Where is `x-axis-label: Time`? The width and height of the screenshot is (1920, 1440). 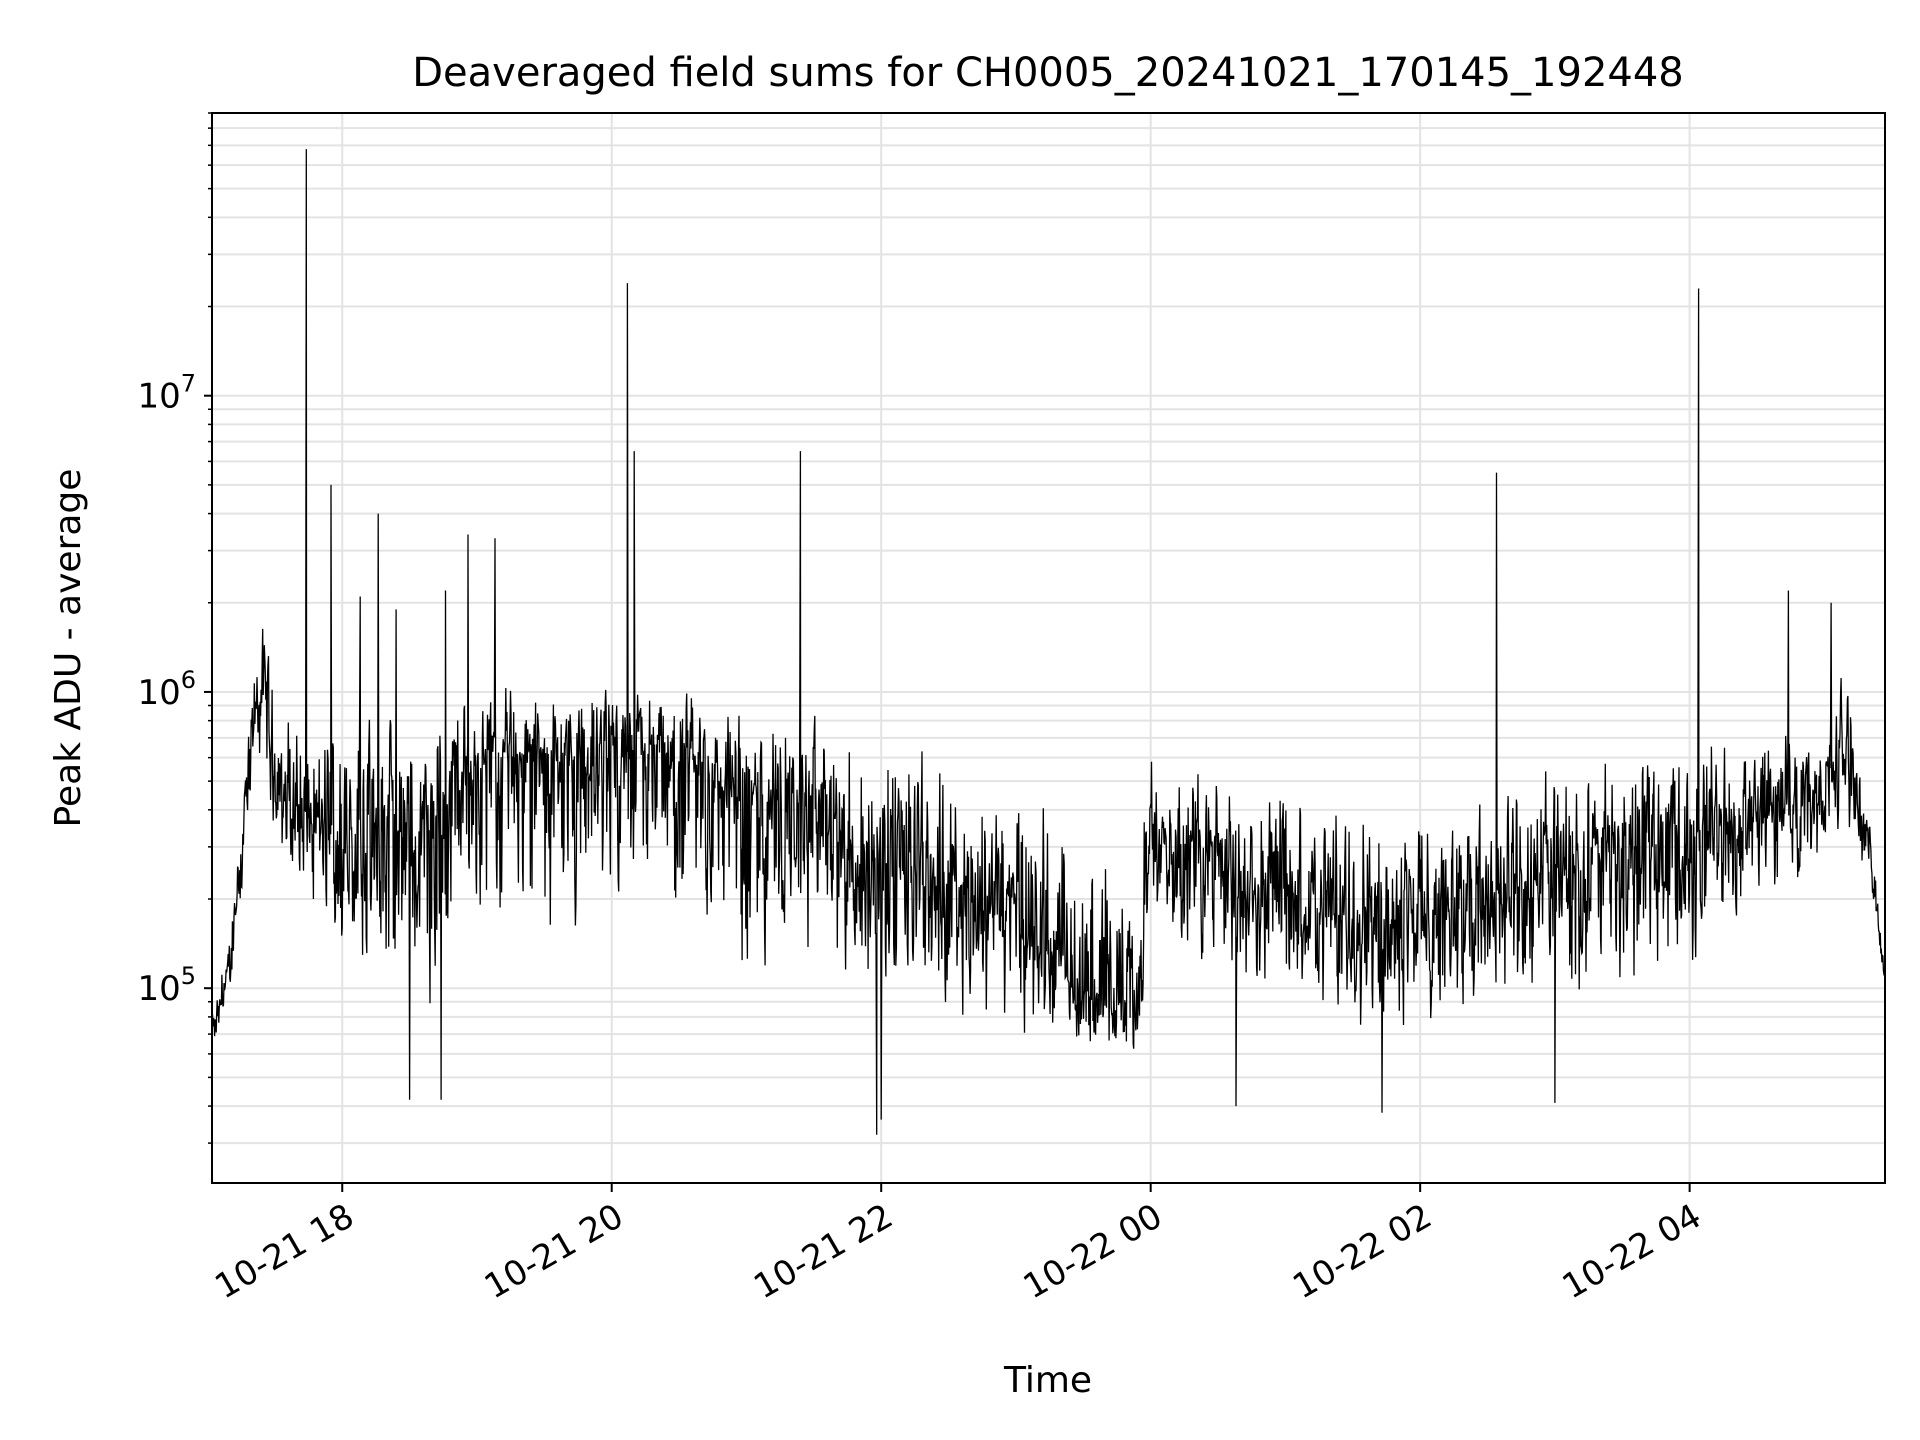
x-axis-label: Time is located at coordinates (1047, 1380).